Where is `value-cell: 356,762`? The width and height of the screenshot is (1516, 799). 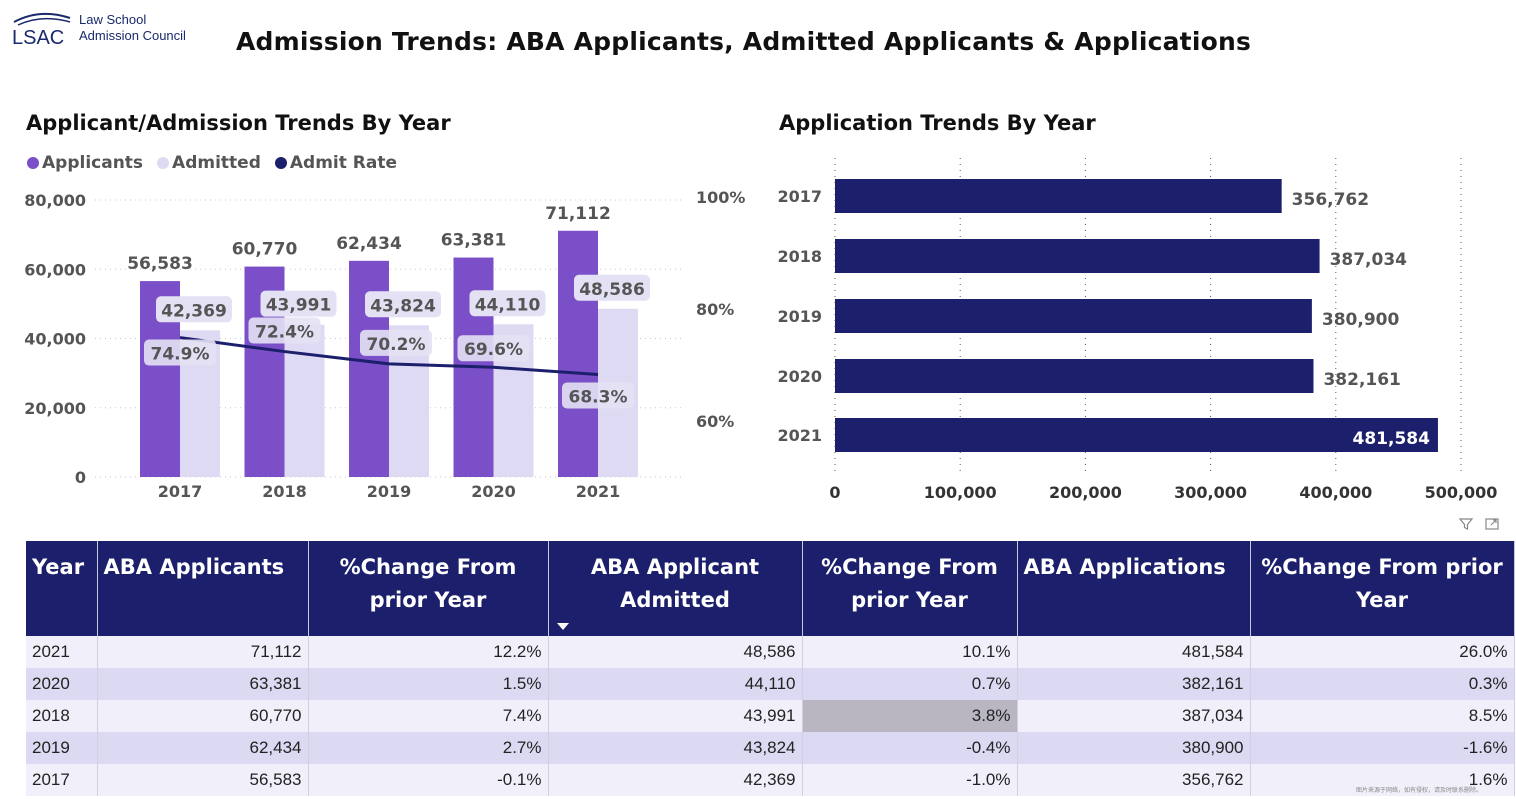
value-cell: 356,762 is located at coordinates (1134, 780).